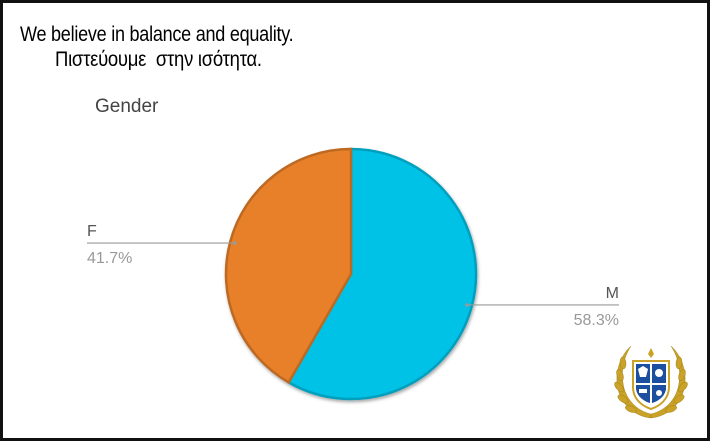  Describe the element at coordinates (158, 59) in the screenshot. I see `heading-greek: Πιστεύουμε στην ισότητα.` at that location.